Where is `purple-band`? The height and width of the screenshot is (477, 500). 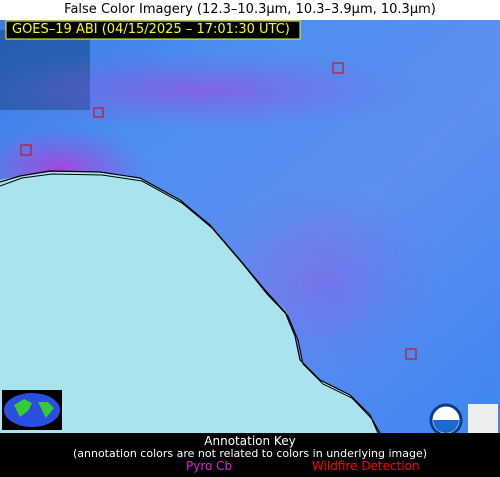
purple-band is located at coordinates (215, 90).